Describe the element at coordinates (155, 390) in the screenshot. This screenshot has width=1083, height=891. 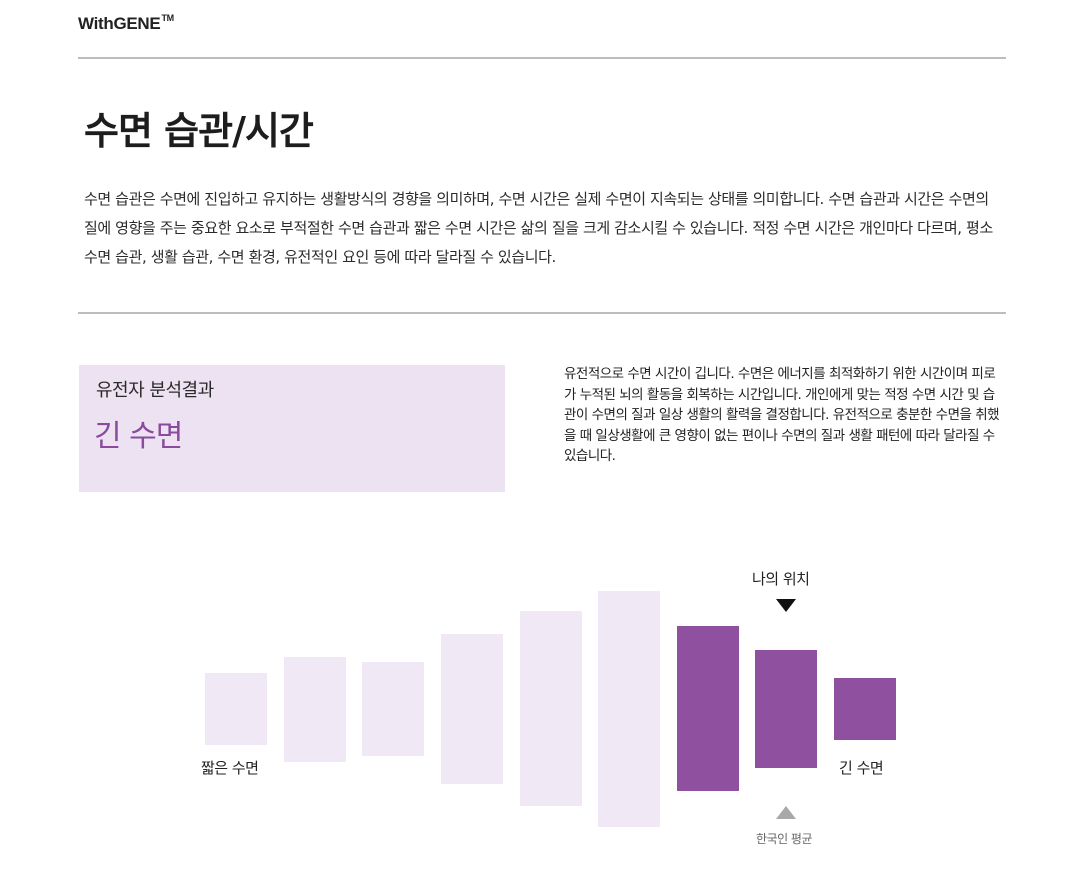
I see `result-label: 유전자 분석결과` at that location.